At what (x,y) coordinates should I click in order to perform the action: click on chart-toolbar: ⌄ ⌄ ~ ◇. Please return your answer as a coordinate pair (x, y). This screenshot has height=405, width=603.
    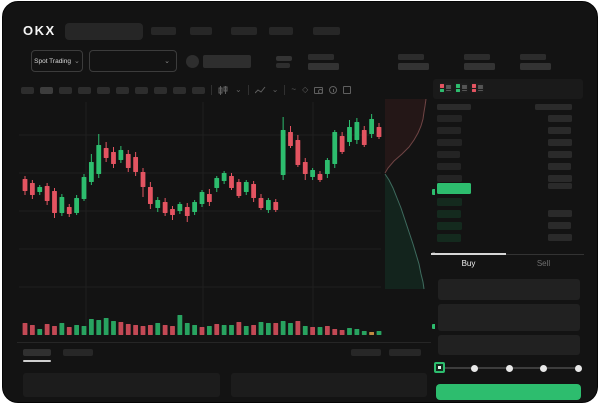
    Looking at the image, I should click on (186, 90).